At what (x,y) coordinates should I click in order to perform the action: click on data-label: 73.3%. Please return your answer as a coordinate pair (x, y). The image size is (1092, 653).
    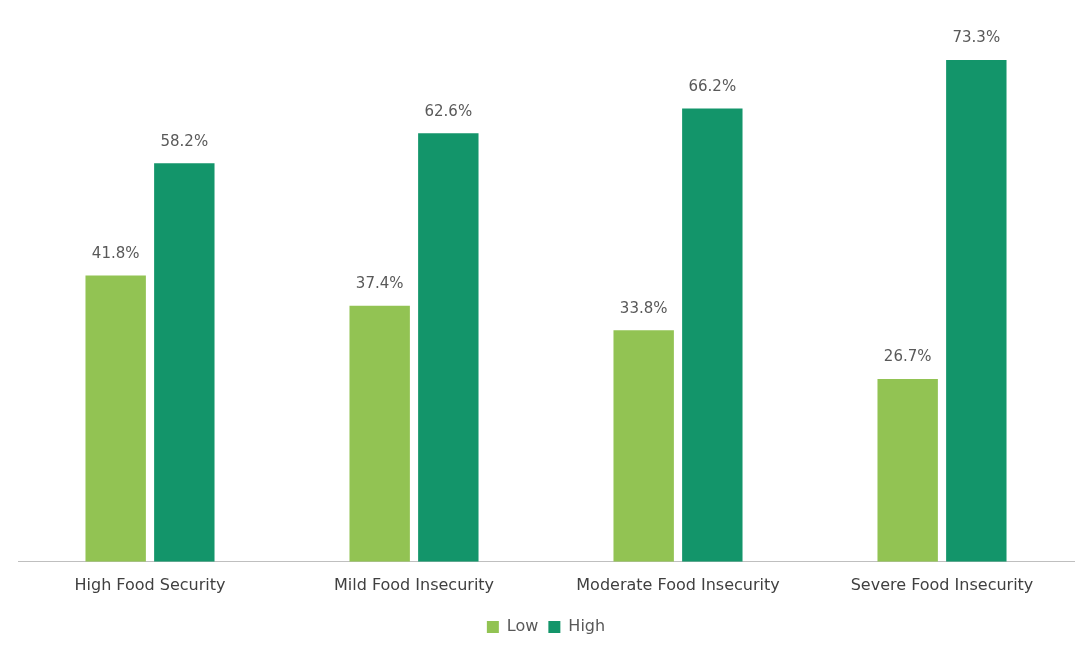
    Looking at the image, I should click on (976, 37).